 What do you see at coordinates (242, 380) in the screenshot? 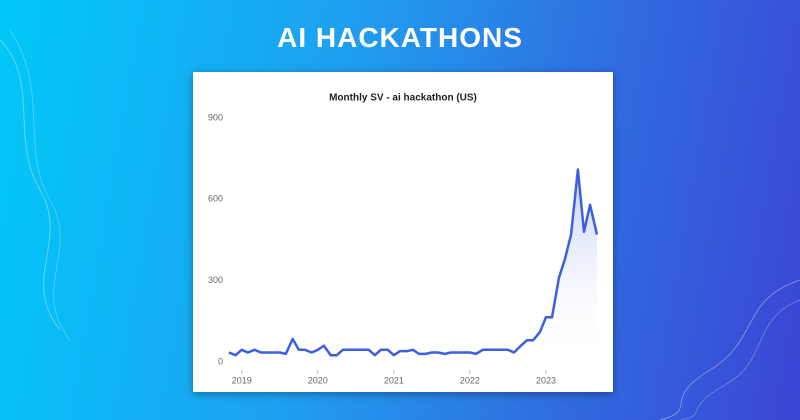
I see `x-tick-label: 2019` at bounding box center [242, 380].